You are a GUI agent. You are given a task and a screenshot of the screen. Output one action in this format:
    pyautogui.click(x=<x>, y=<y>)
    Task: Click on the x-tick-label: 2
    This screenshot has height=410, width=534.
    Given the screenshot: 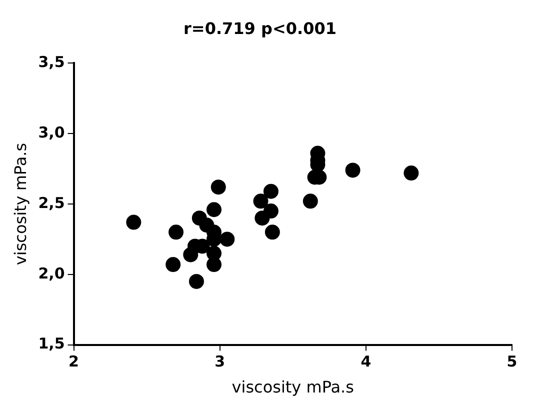 What is the action you would take?
    pyautogui.click(x=73, y=361)
    